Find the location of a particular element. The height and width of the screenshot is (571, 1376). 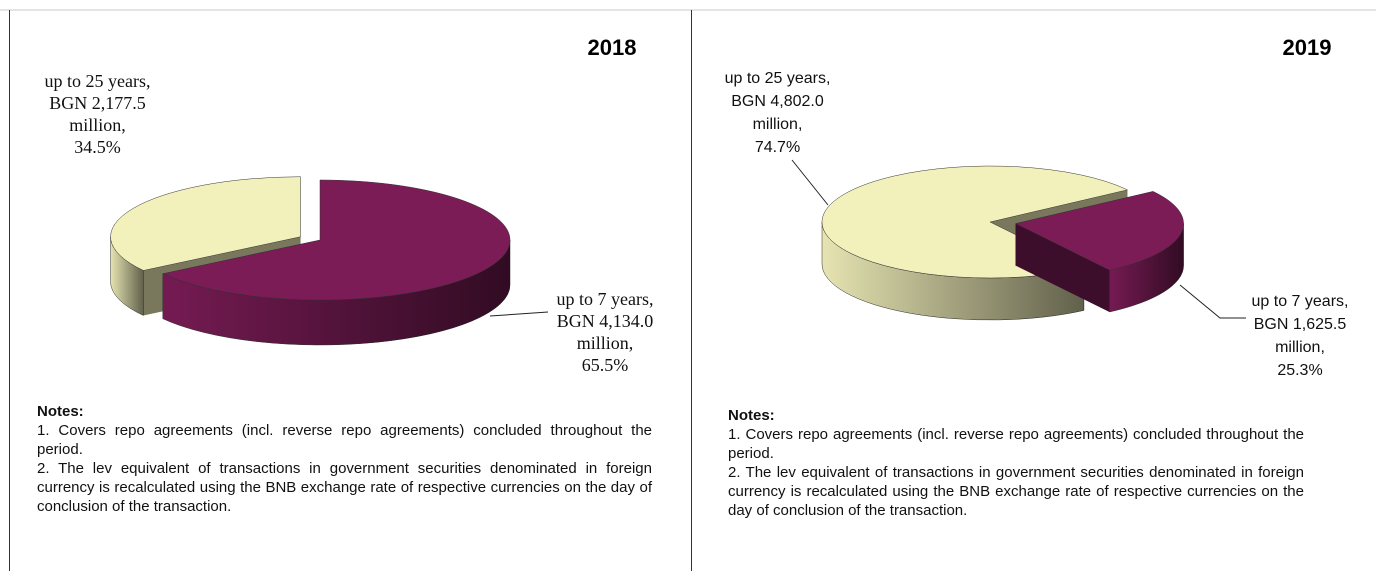

slice-label: up to 25 years, BGN 2,177.5 million, 34.5% is located at coordinates (97, 114).